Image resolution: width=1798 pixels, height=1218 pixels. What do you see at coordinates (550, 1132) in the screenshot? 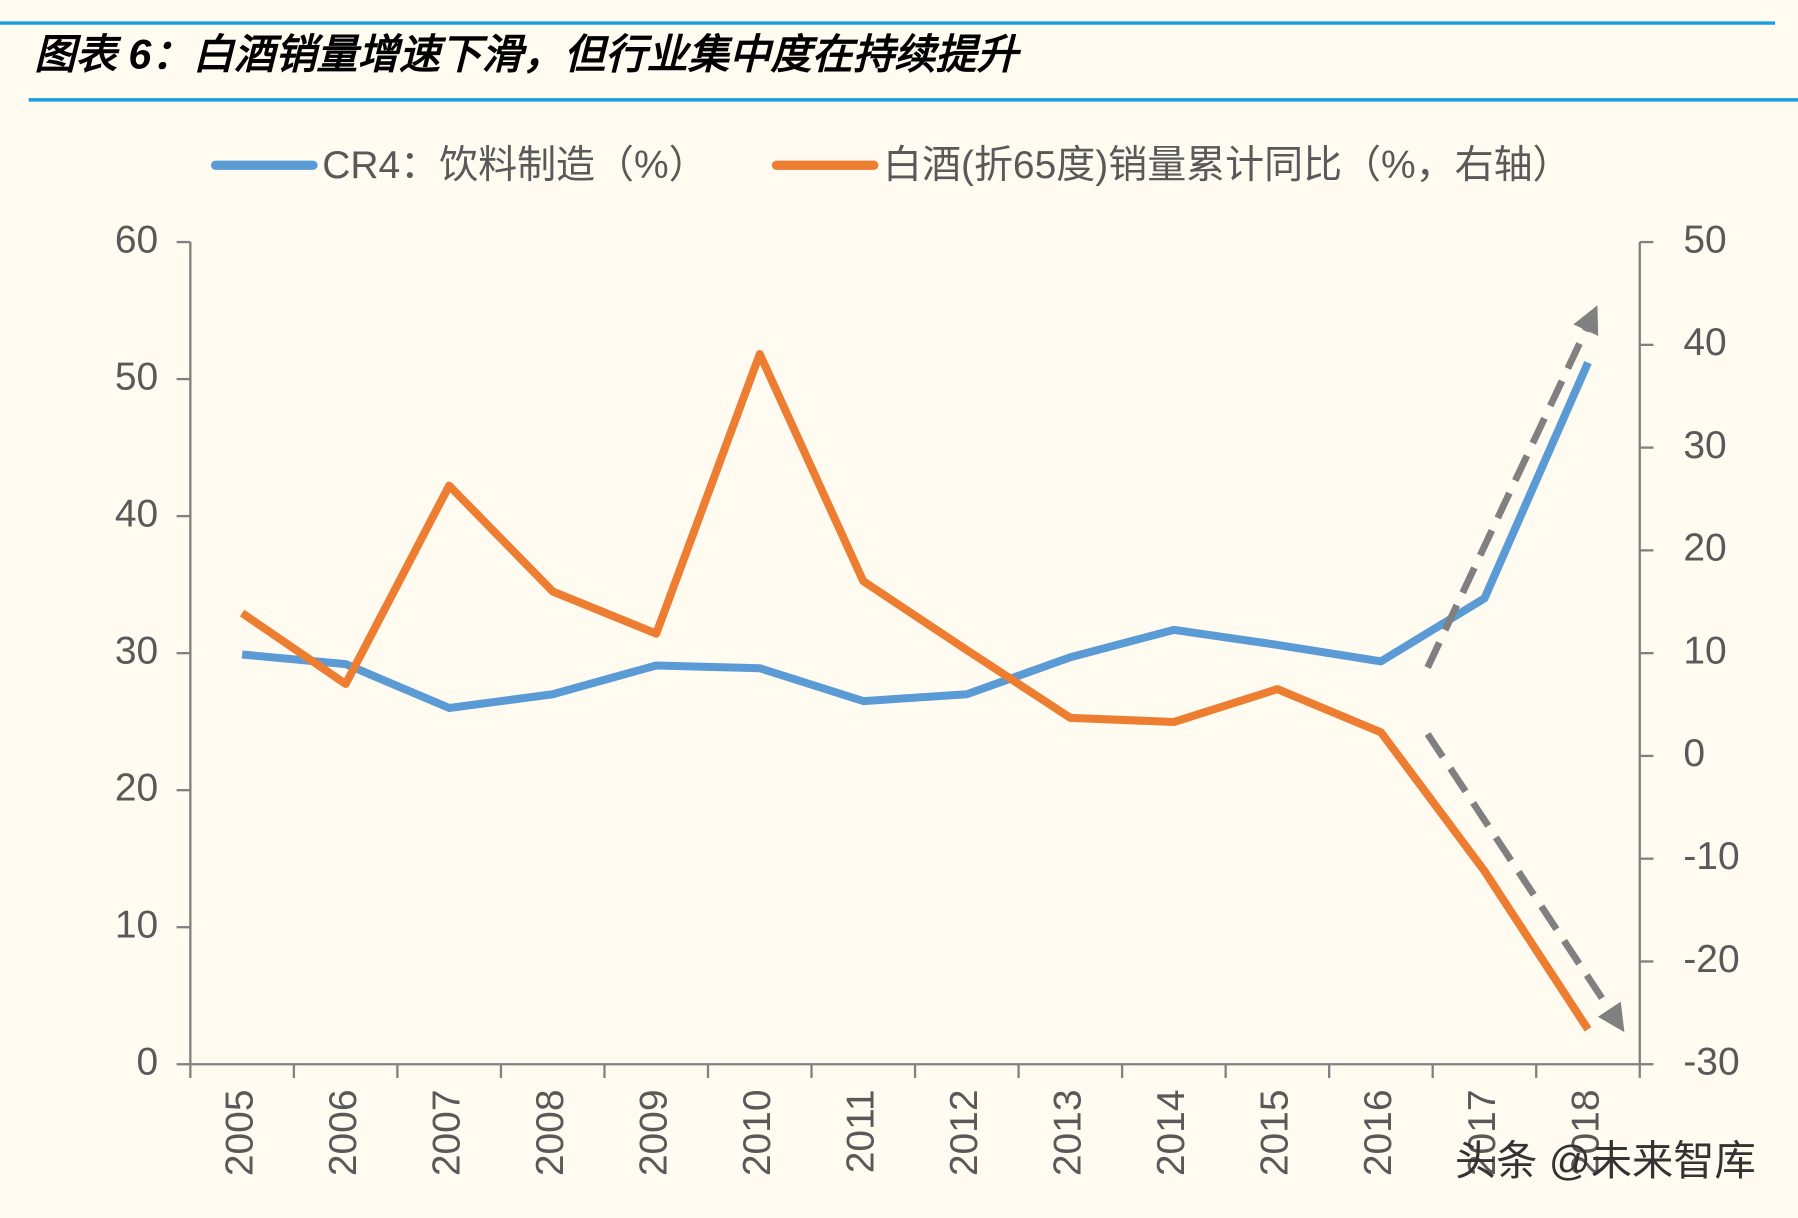
I see `x-tick-label: 2008` at bounding box center [550, 1132].